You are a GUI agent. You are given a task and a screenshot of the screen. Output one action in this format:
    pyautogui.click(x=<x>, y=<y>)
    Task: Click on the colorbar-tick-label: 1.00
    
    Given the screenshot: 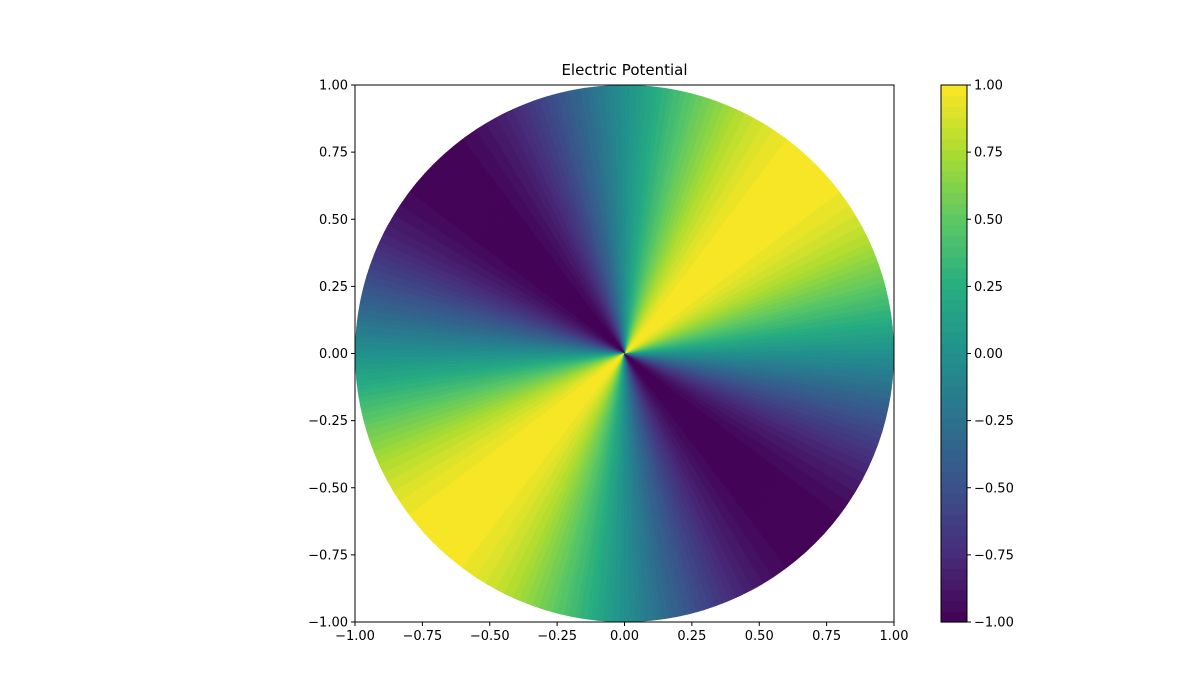 What is the action you would take?
    pyautogui.click(x=988, y=86)
    